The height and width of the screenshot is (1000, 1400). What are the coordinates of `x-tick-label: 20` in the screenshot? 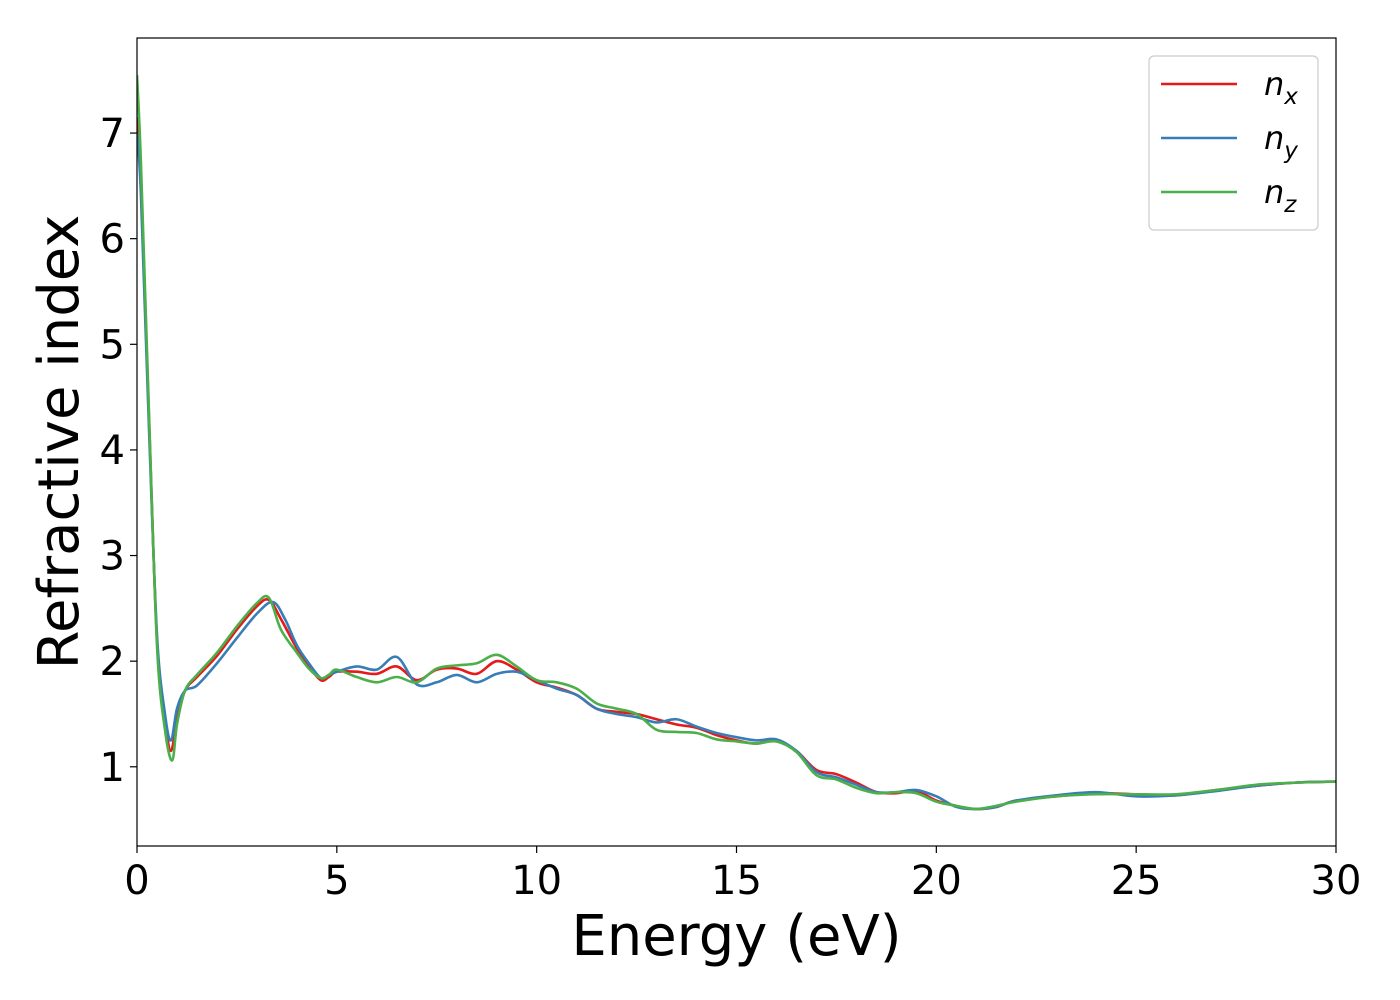 It's located at (936, 881).